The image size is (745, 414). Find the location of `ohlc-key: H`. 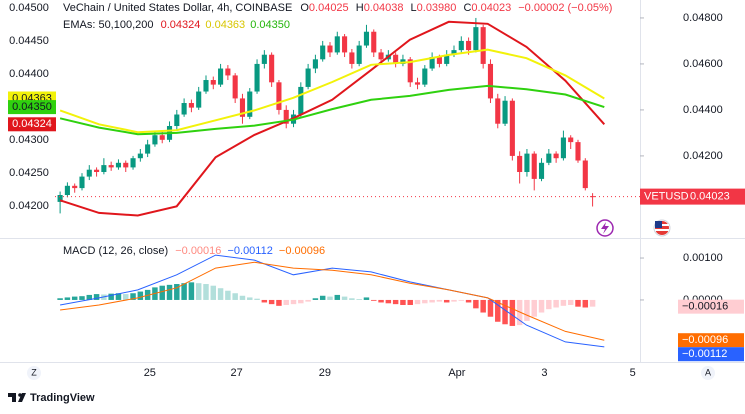

ohlc-key: H is located at coordinates (360, 8).